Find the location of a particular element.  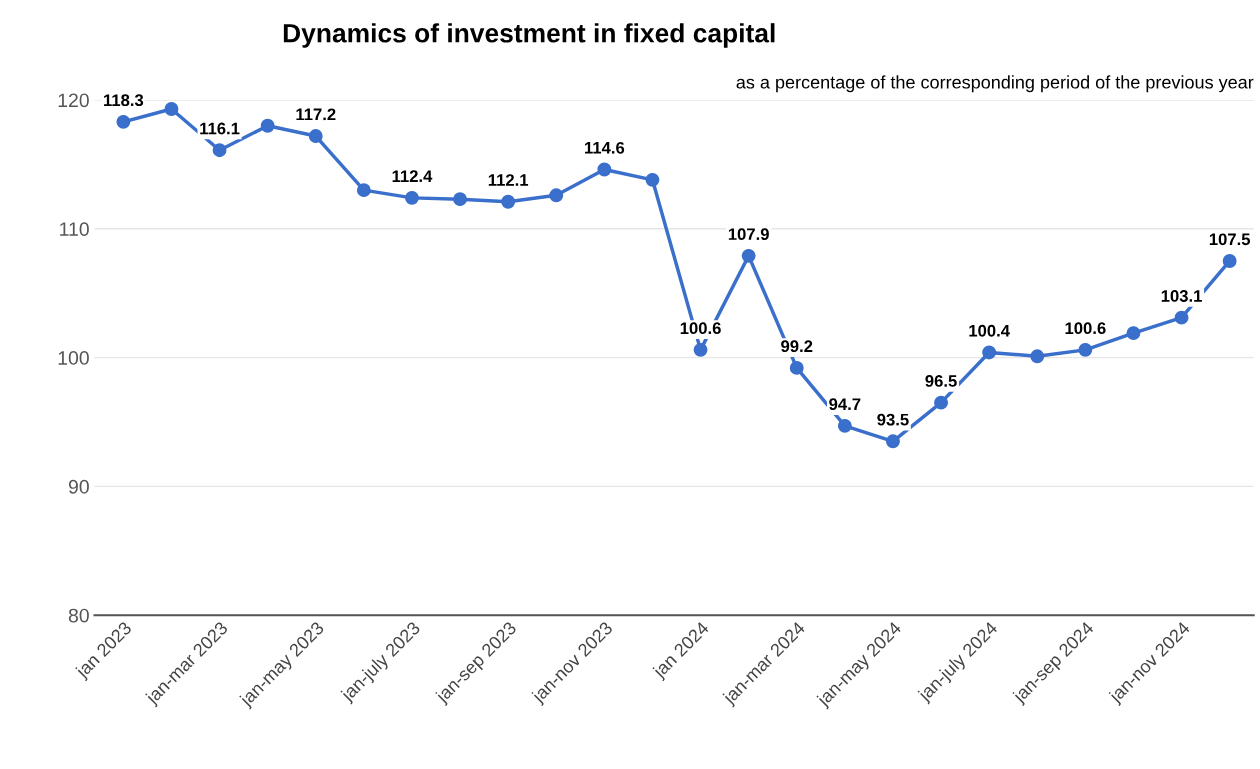

data-label: 118.3 is located at coordinates (124, 100).